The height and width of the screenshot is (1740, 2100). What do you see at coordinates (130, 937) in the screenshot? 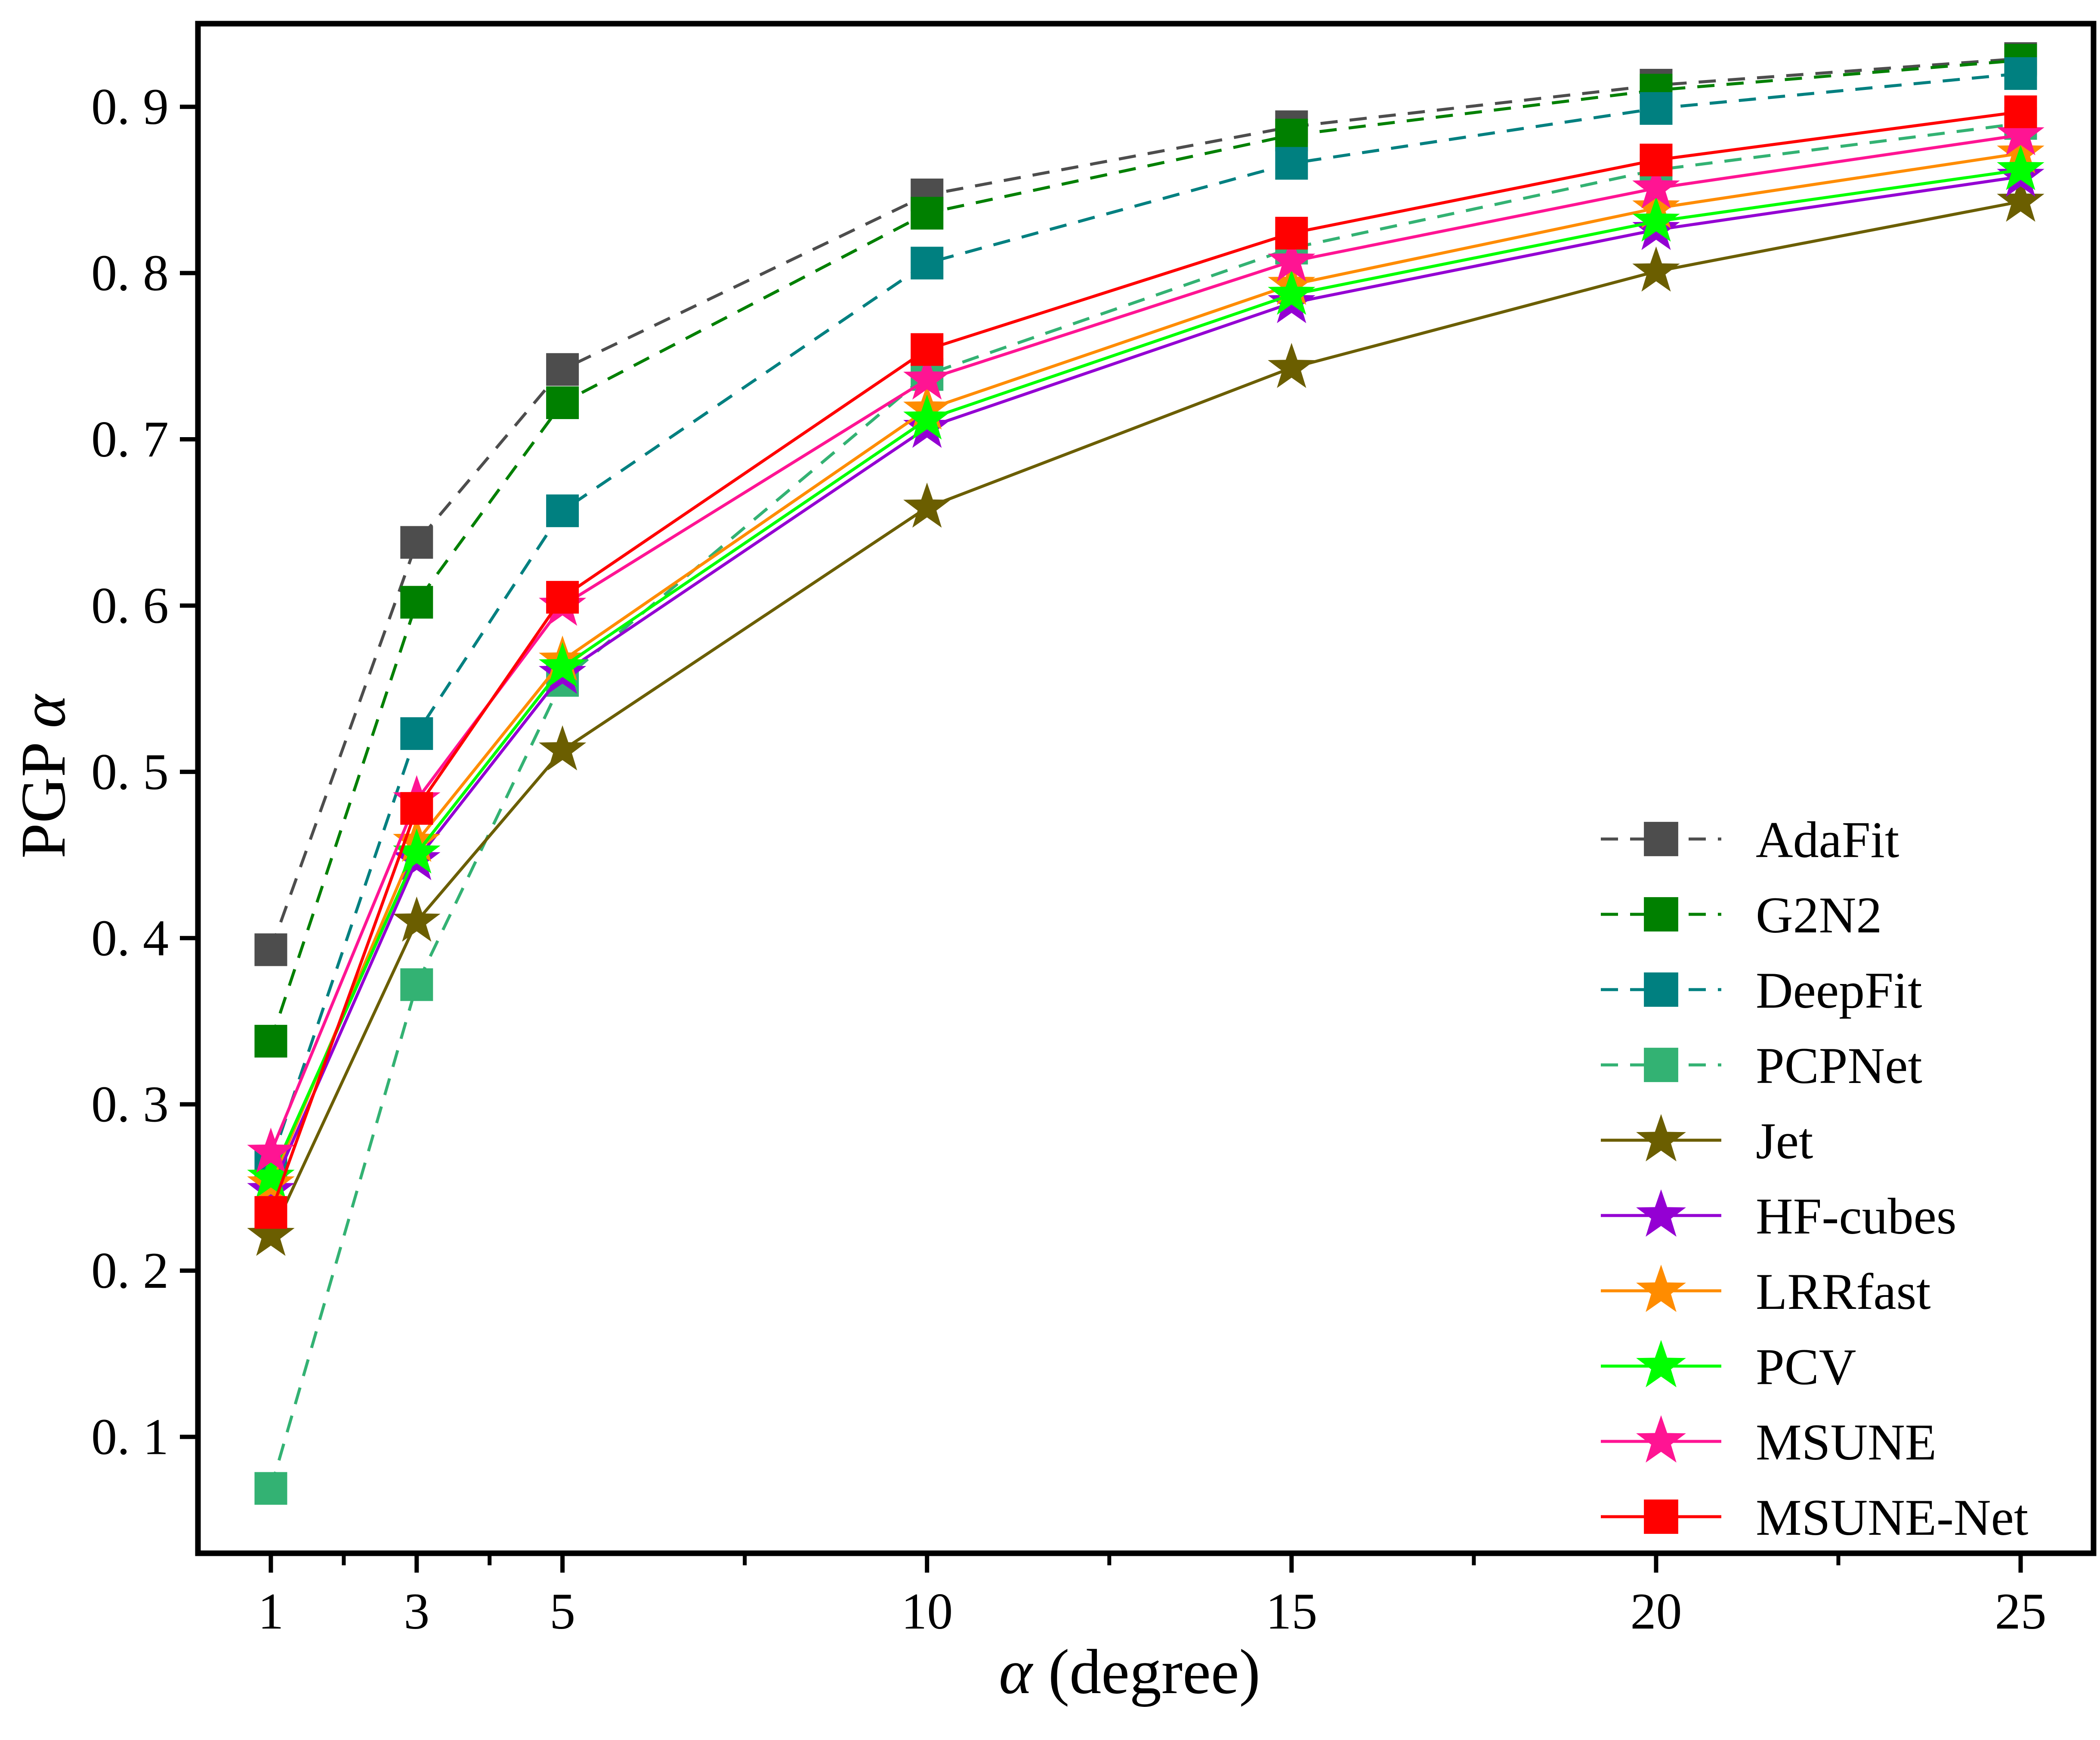
I see `y-tick-label: 0. 4` at bounding box center [130, 937].